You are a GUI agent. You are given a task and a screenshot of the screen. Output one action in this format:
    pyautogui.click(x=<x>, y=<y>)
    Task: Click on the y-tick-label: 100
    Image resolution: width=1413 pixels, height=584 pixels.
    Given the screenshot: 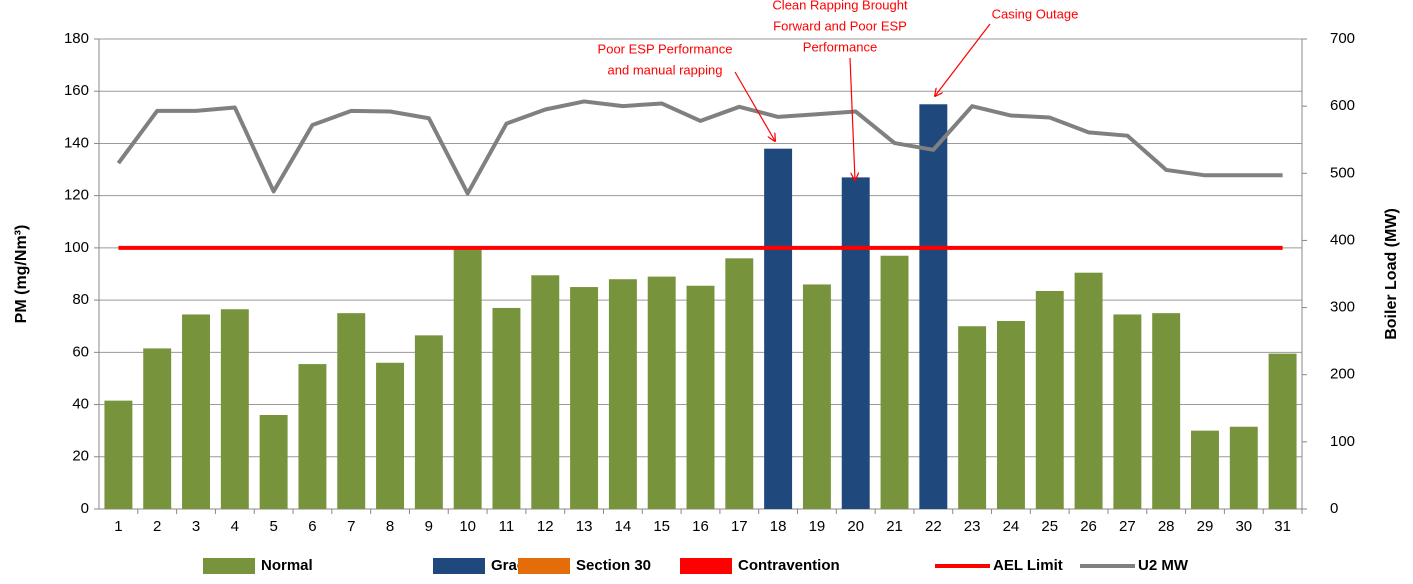 What is the action you would take?
    pyautogui.click(x=76, y=247)
    